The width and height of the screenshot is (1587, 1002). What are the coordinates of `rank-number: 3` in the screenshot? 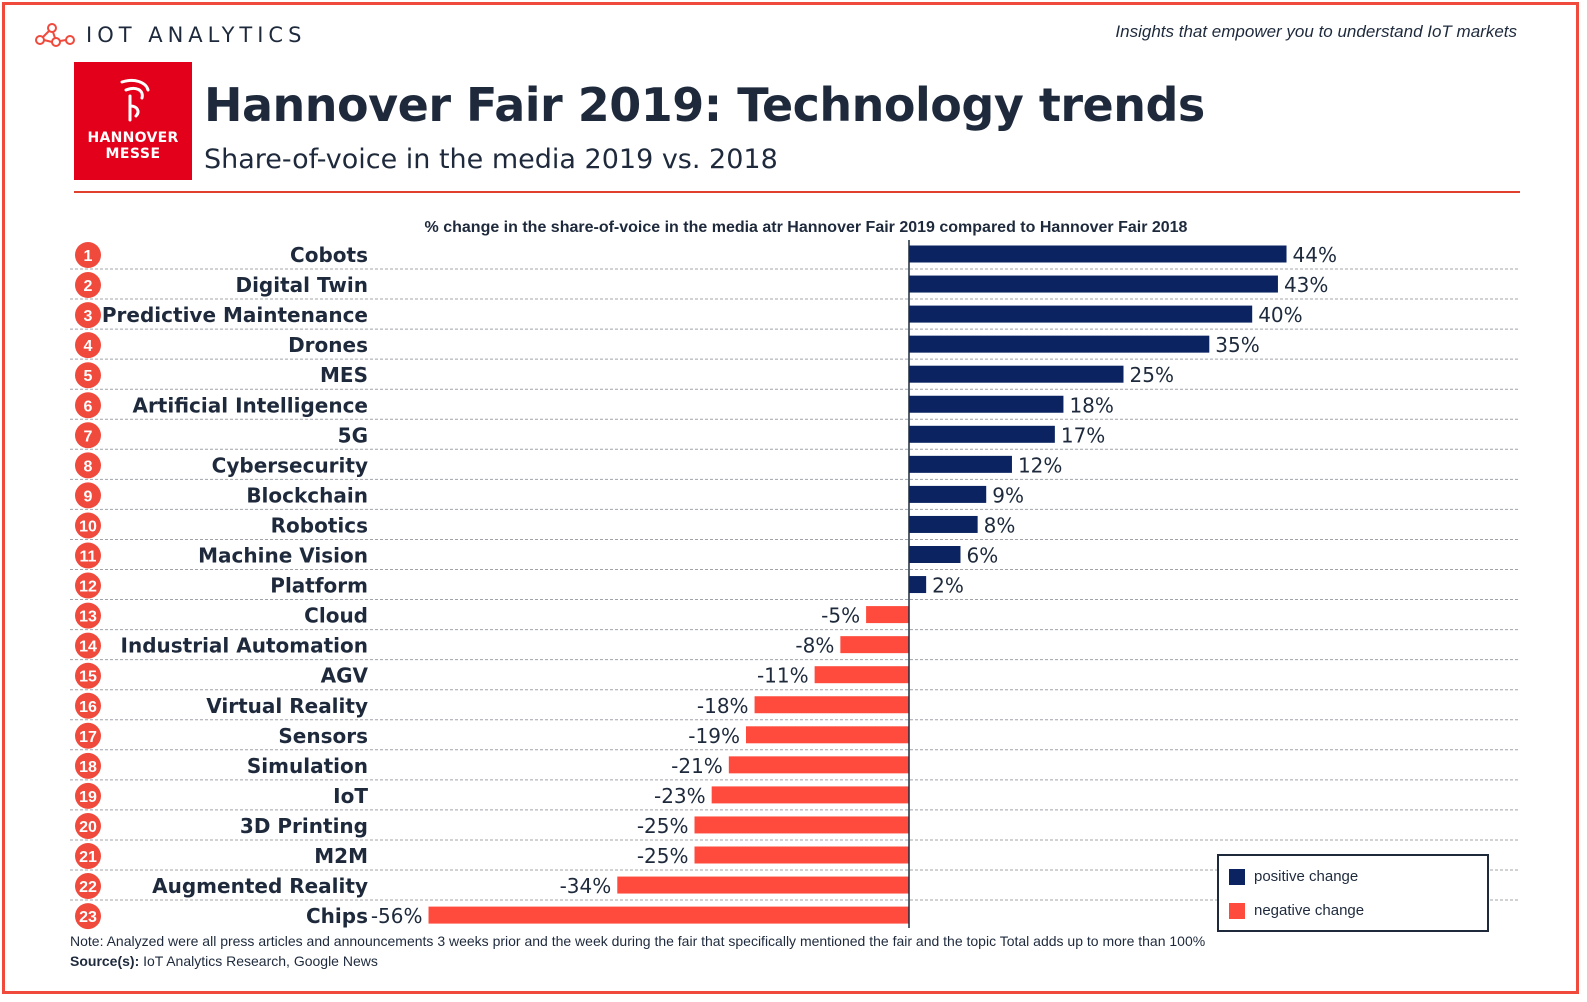 It's located at (88, 316).